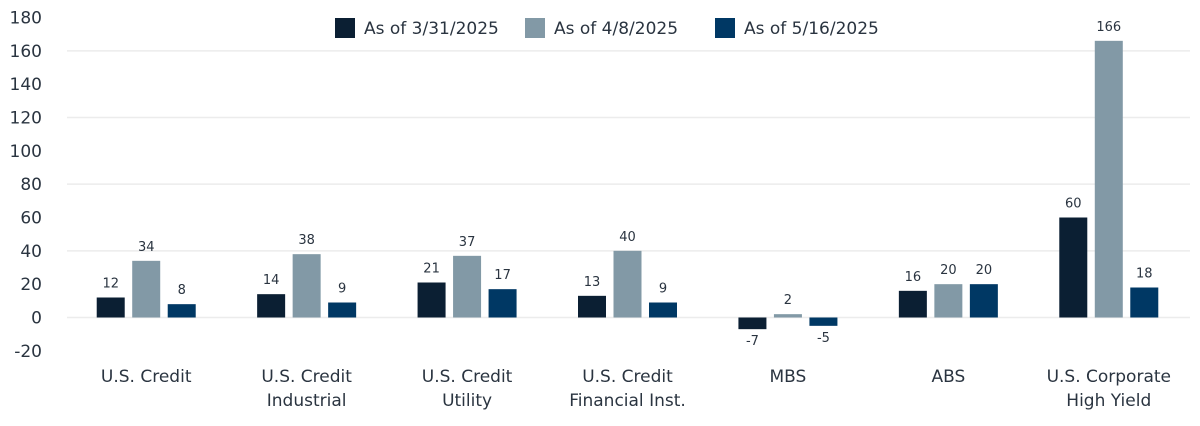 This screenshot has height=426, width=1200. What do you see at coordinates (592, 282) in the screenshot?
I see `data-label: 13` at bounding box center [592, 282].